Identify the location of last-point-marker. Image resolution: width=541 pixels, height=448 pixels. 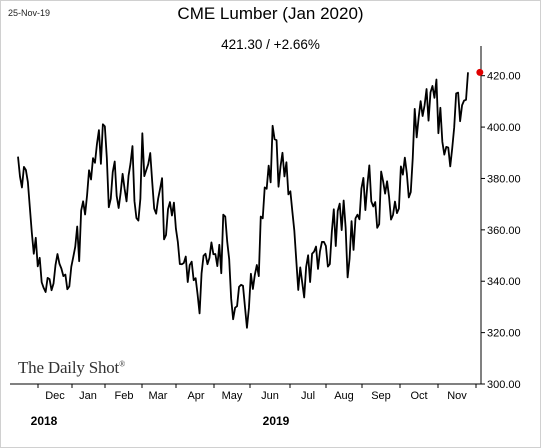
(480, 72).